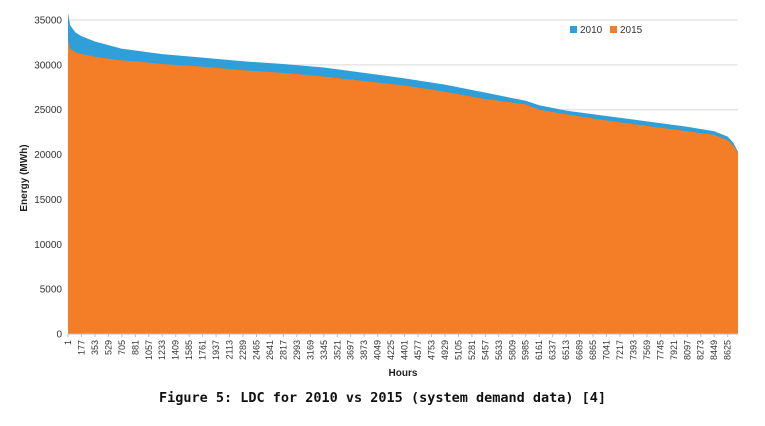 This screenshot has width=765, height=426. Describe the element at coordinates (593, 350) in the screenshot. I see `x-tick-label: 6865` at that location.